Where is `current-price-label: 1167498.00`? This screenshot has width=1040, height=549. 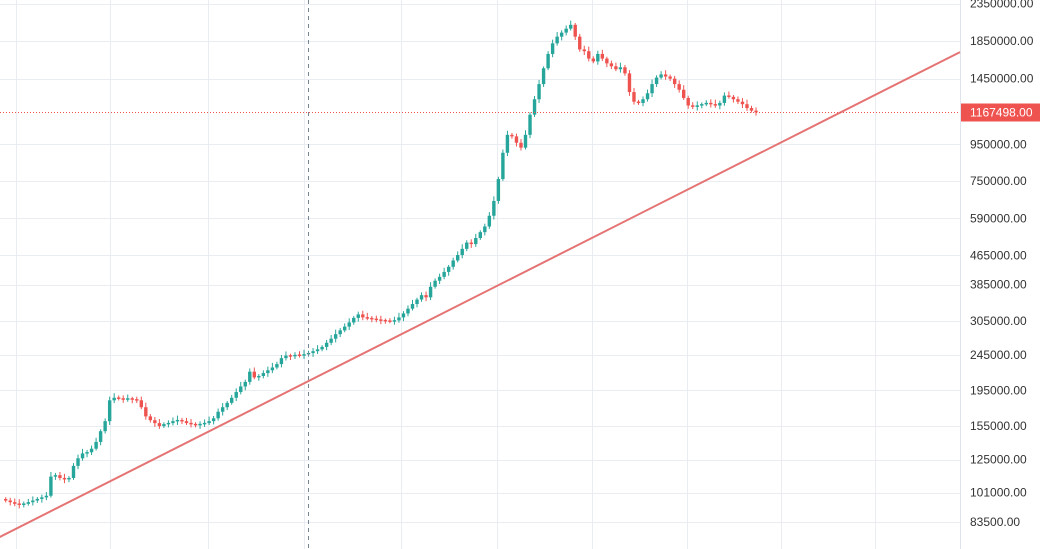 current-price-label: 1167498.00 is located at coordinates (1001, 113).